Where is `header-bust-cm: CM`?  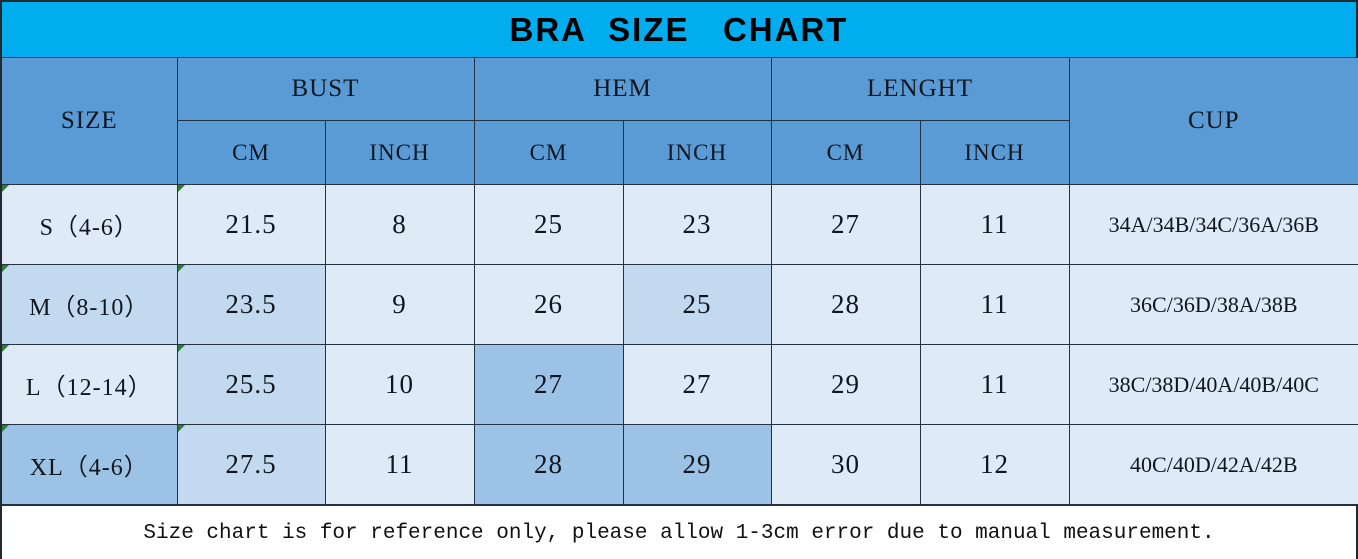
header-bust-cm: CM is located at coordinates (251, 152).